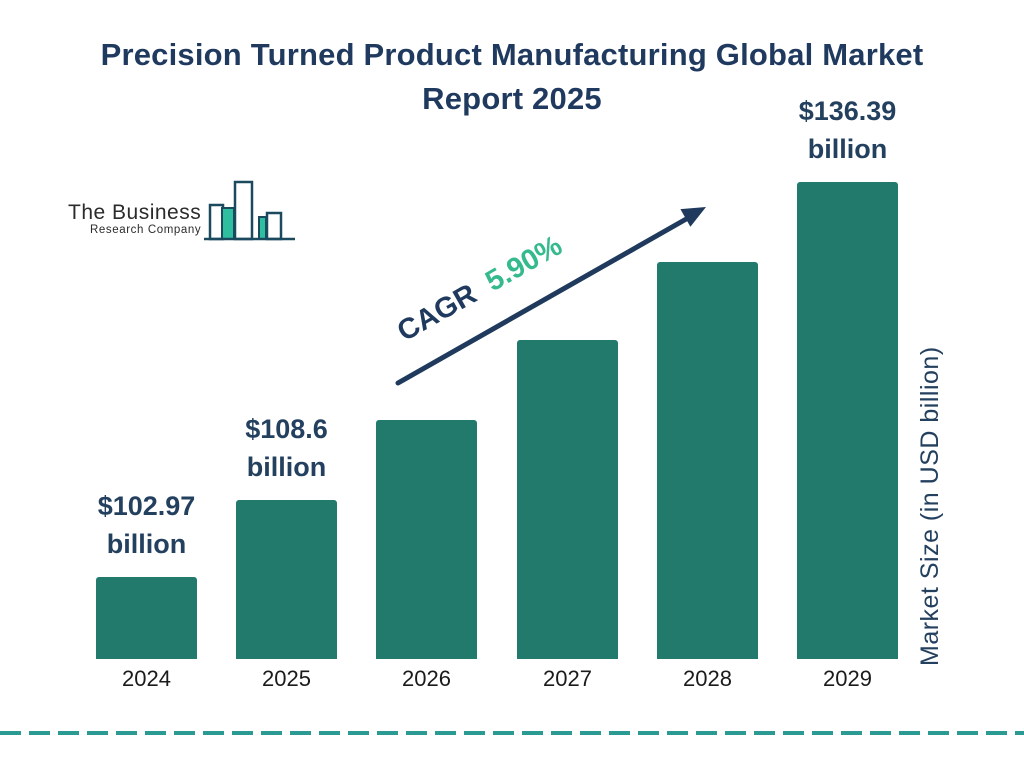  I want to click on bar-group-2029: $136.39 billion 2029, so click(847, 384).